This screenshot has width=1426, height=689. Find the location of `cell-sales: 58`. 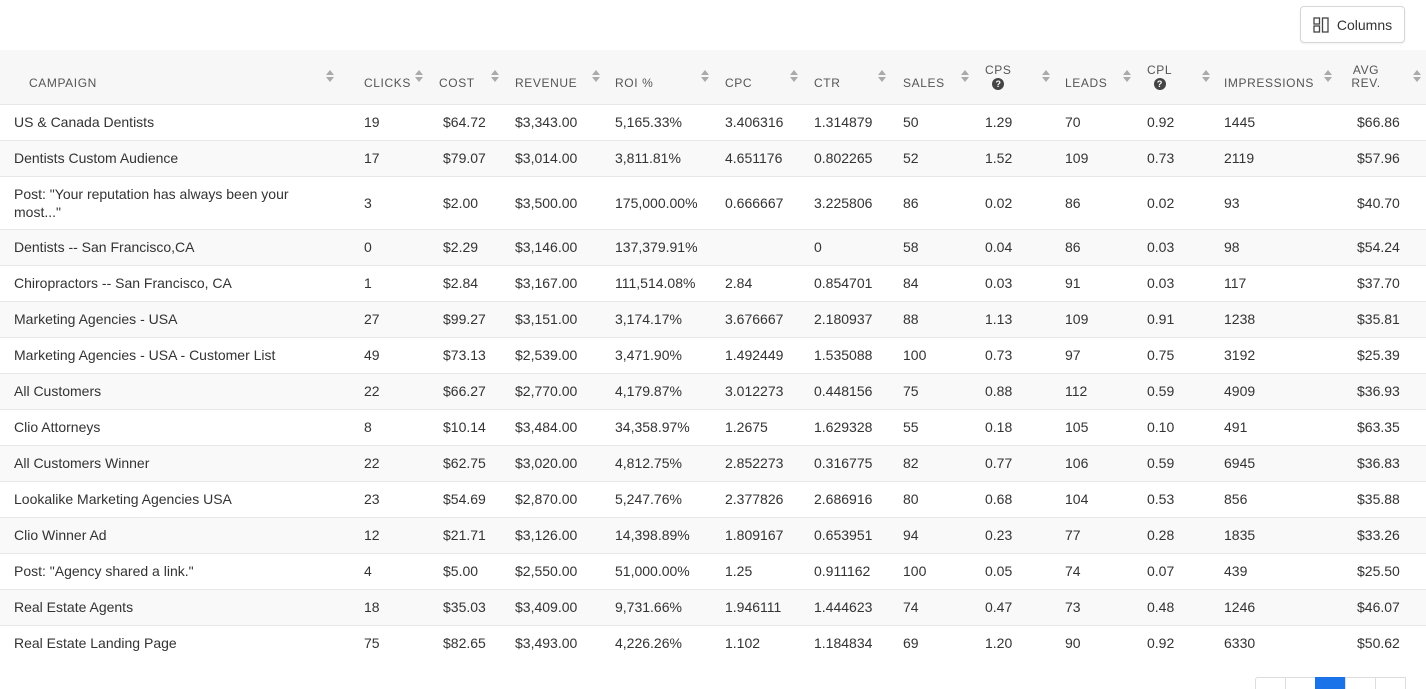

cell-sales: 58 is located at coordinates (911, 247).